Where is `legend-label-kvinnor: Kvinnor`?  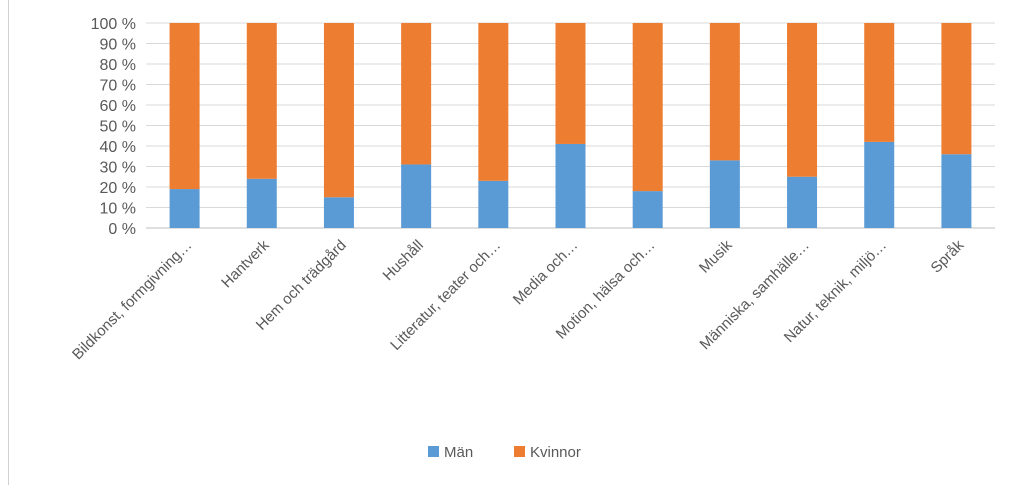 legend-label-kvinnor: Kvinnor is located at coordinates (555, 452).